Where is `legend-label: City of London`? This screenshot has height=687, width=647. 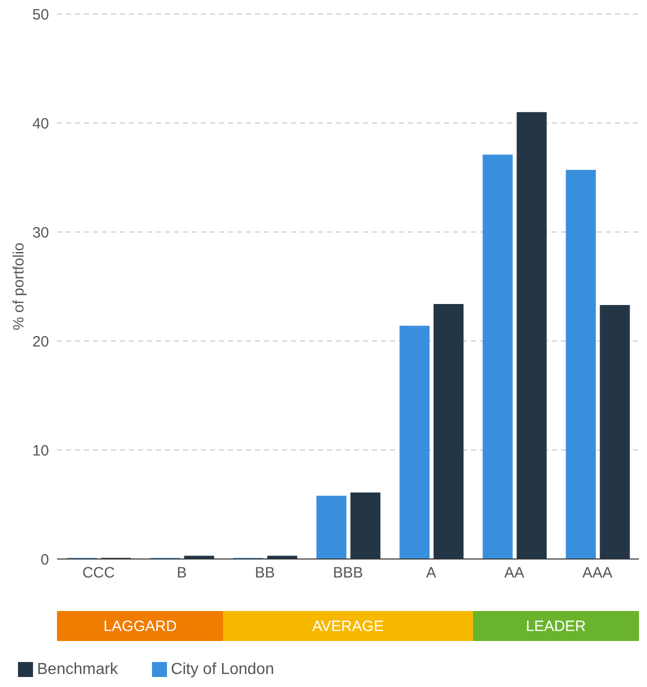 legend-label: City of London is located at coordinates (222, 669).